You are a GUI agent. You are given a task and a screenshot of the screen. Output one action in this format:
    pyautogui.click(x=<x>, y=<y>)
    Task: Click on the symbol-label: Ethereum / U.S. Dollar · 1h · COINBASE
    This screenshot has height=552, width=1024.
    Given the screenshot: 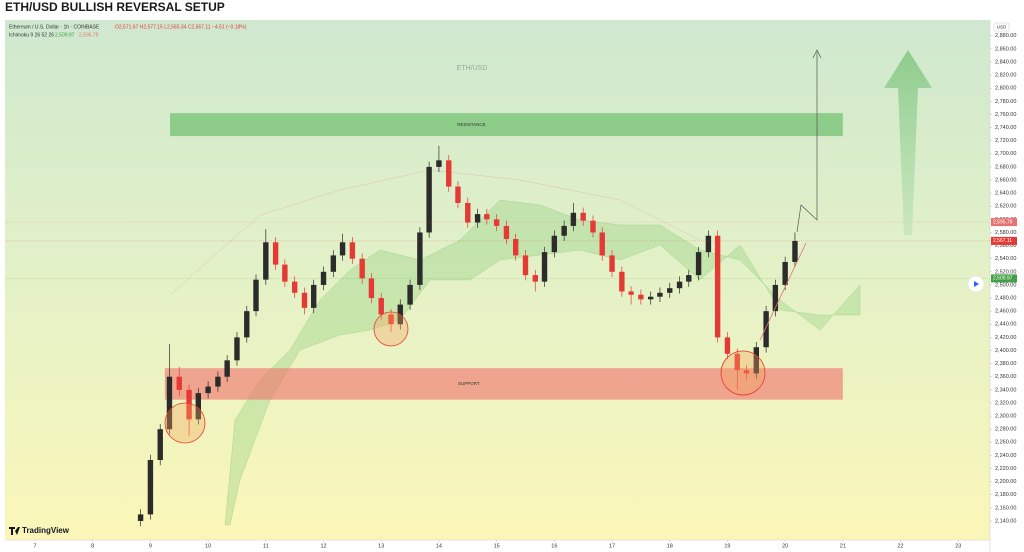 What is the action you would take?
    pyautogui.click(x=54, y=27)
    